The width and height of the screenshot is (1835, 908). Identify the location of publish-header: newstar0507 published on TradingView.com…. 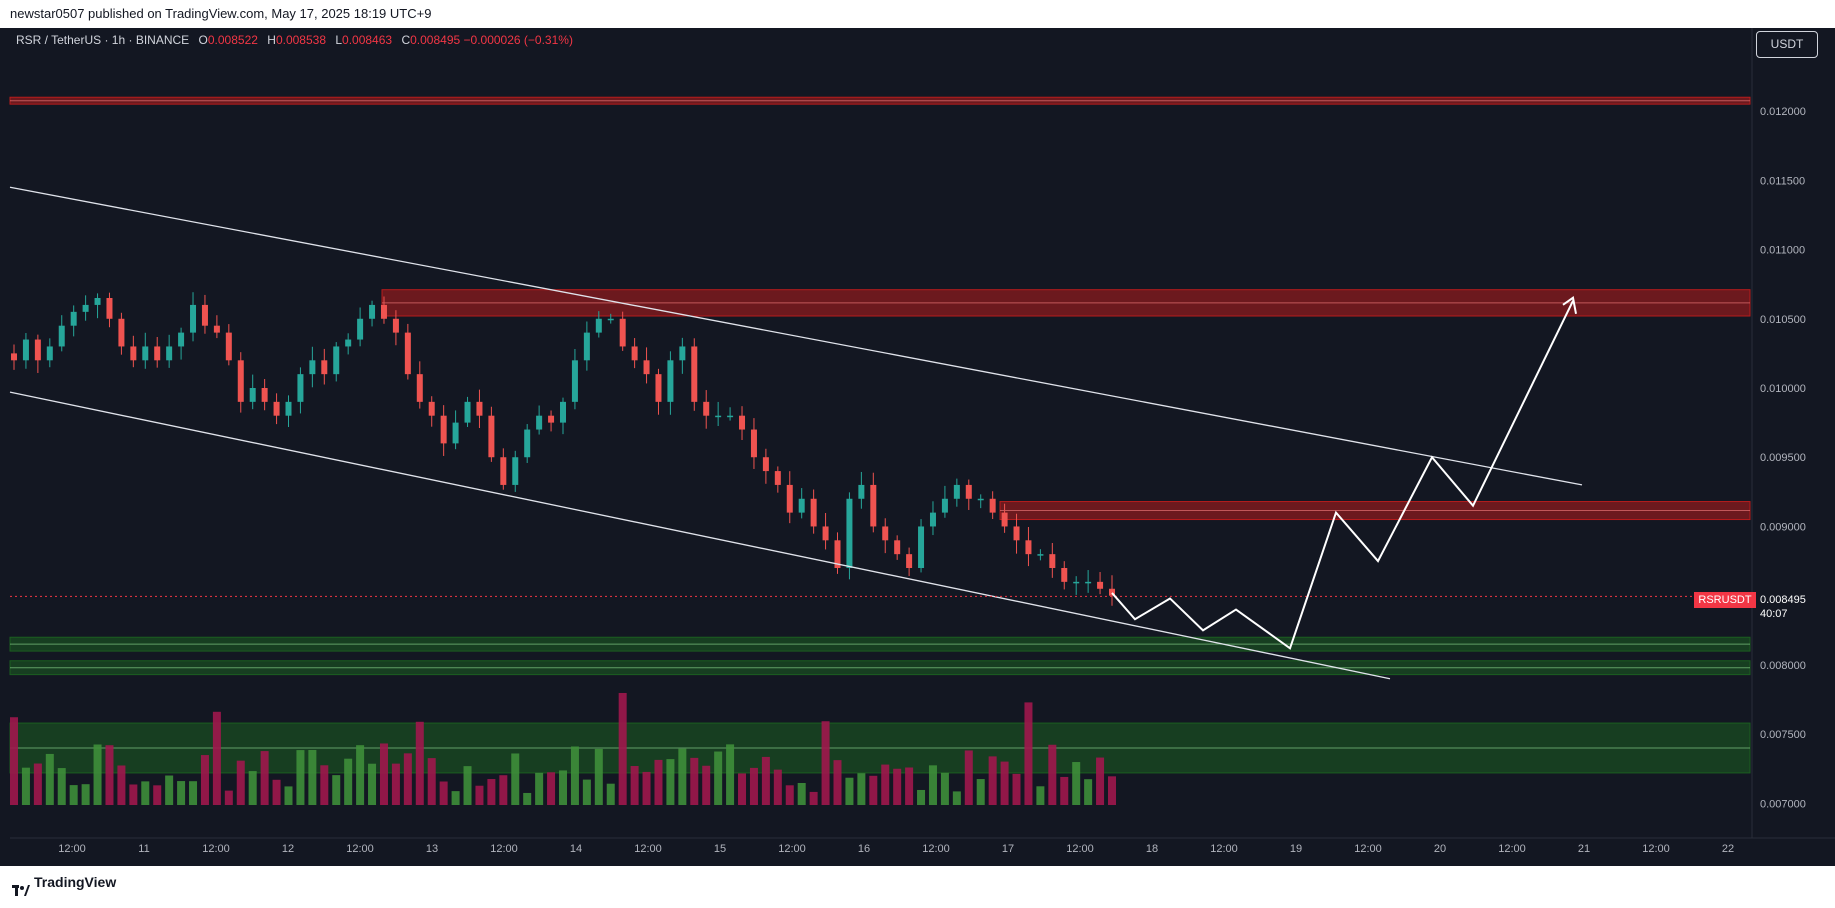
(917, 14).